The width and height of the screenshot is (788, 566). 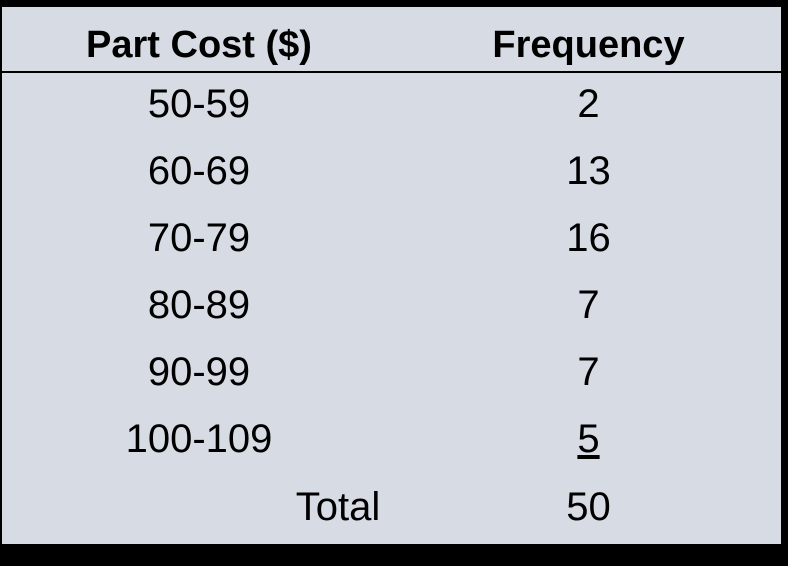 What do you see at coordinates (588, 171) in the screenshot?
I see `row-frequency: 13` at bounding box center [588, 171].